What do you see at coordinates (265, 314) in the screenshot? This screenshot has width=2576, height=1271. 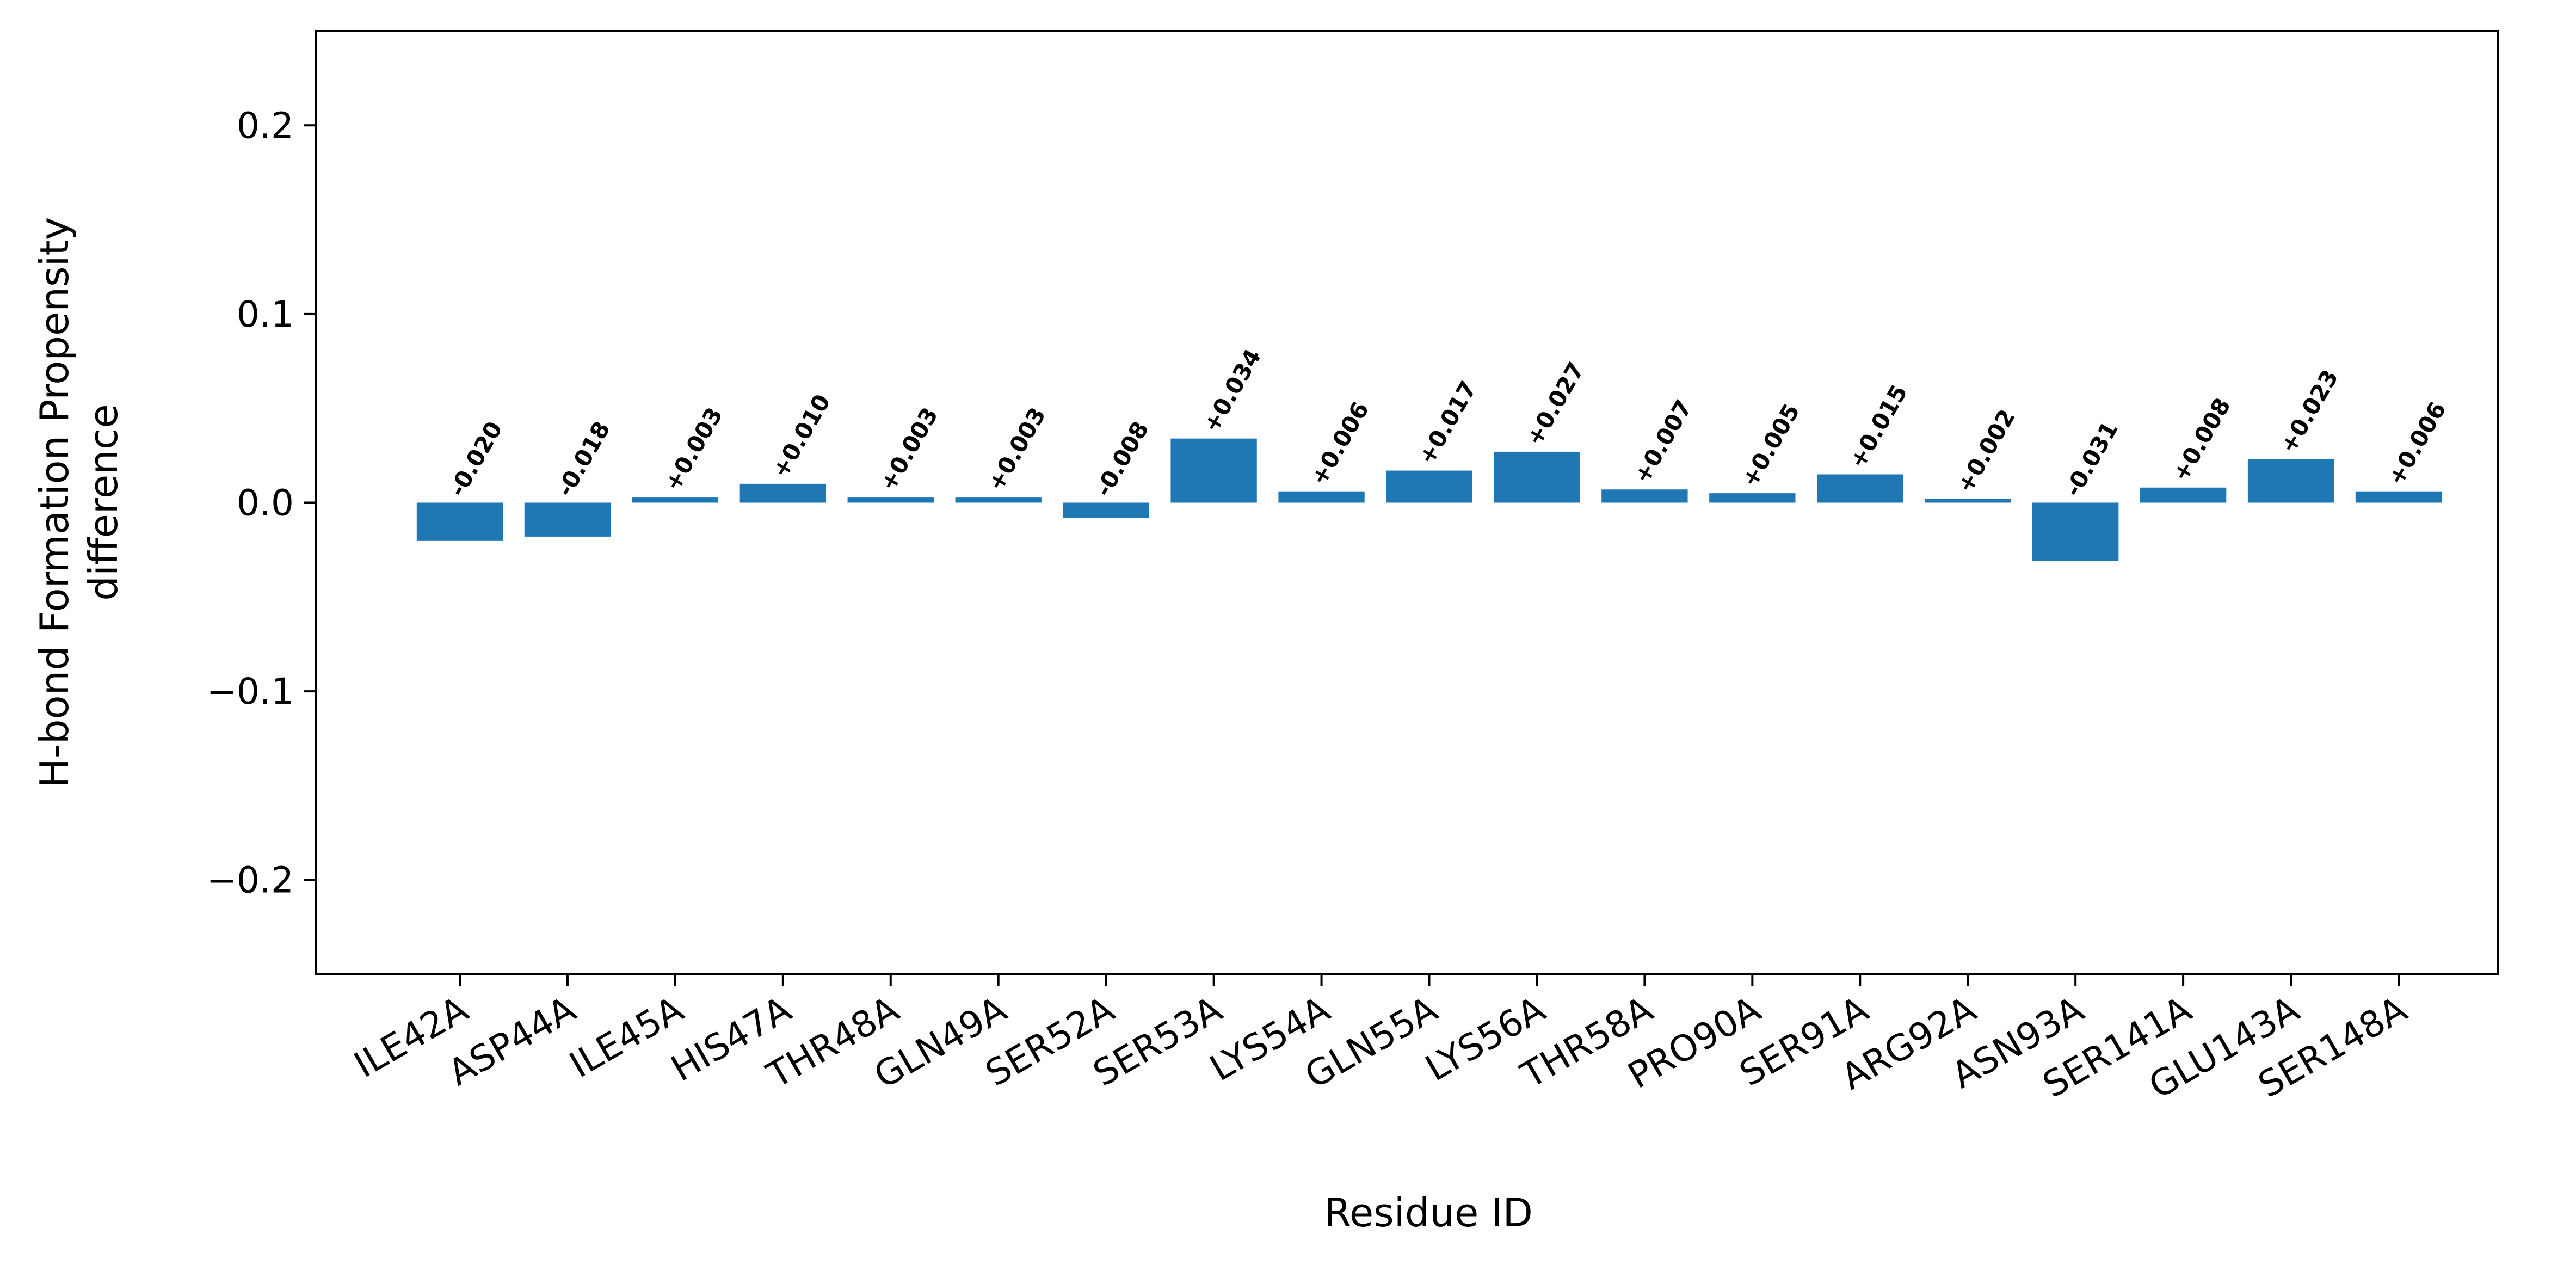 I see `y-tick-label: 0.1` at bounding box center [265, 314].